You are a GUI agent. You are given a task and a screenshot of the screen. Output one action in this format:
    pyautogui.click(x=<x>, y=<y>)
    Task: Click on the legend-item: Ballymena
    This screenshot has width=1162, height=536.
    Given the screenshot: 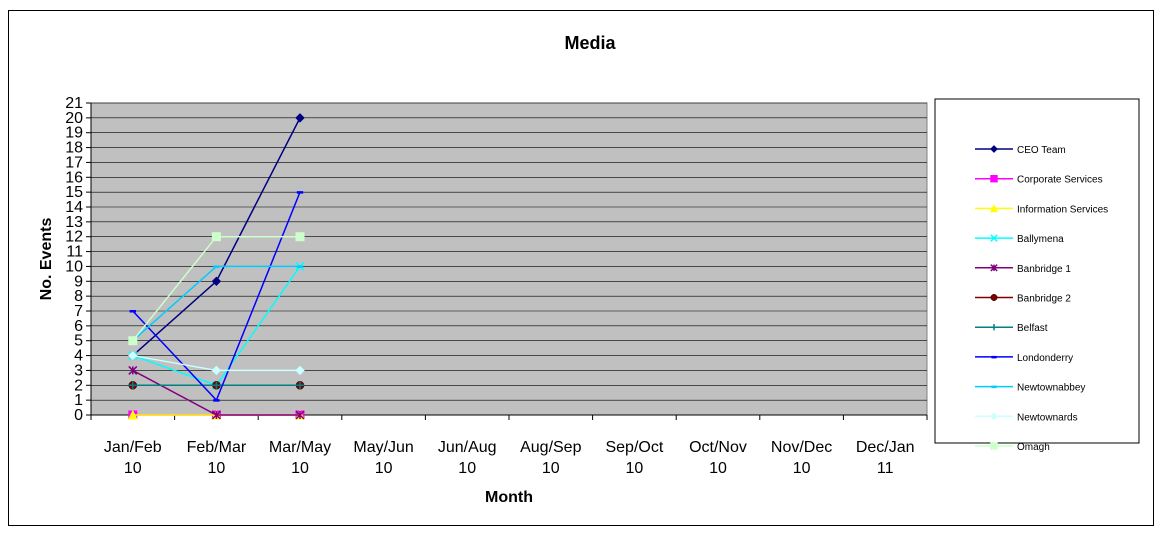 What is the action you would take?
    pyautogui.click(x=1019, y=239)
    